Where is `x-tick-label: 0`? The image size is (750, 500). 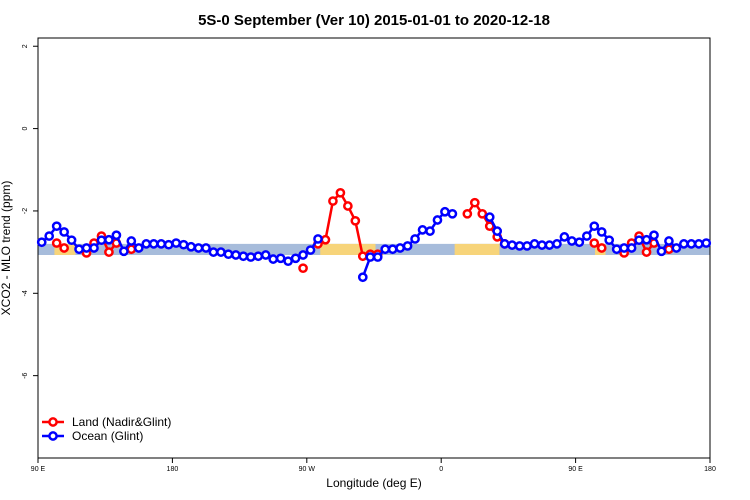 x-tick-label: 0 is located at coordinates (441, 469).